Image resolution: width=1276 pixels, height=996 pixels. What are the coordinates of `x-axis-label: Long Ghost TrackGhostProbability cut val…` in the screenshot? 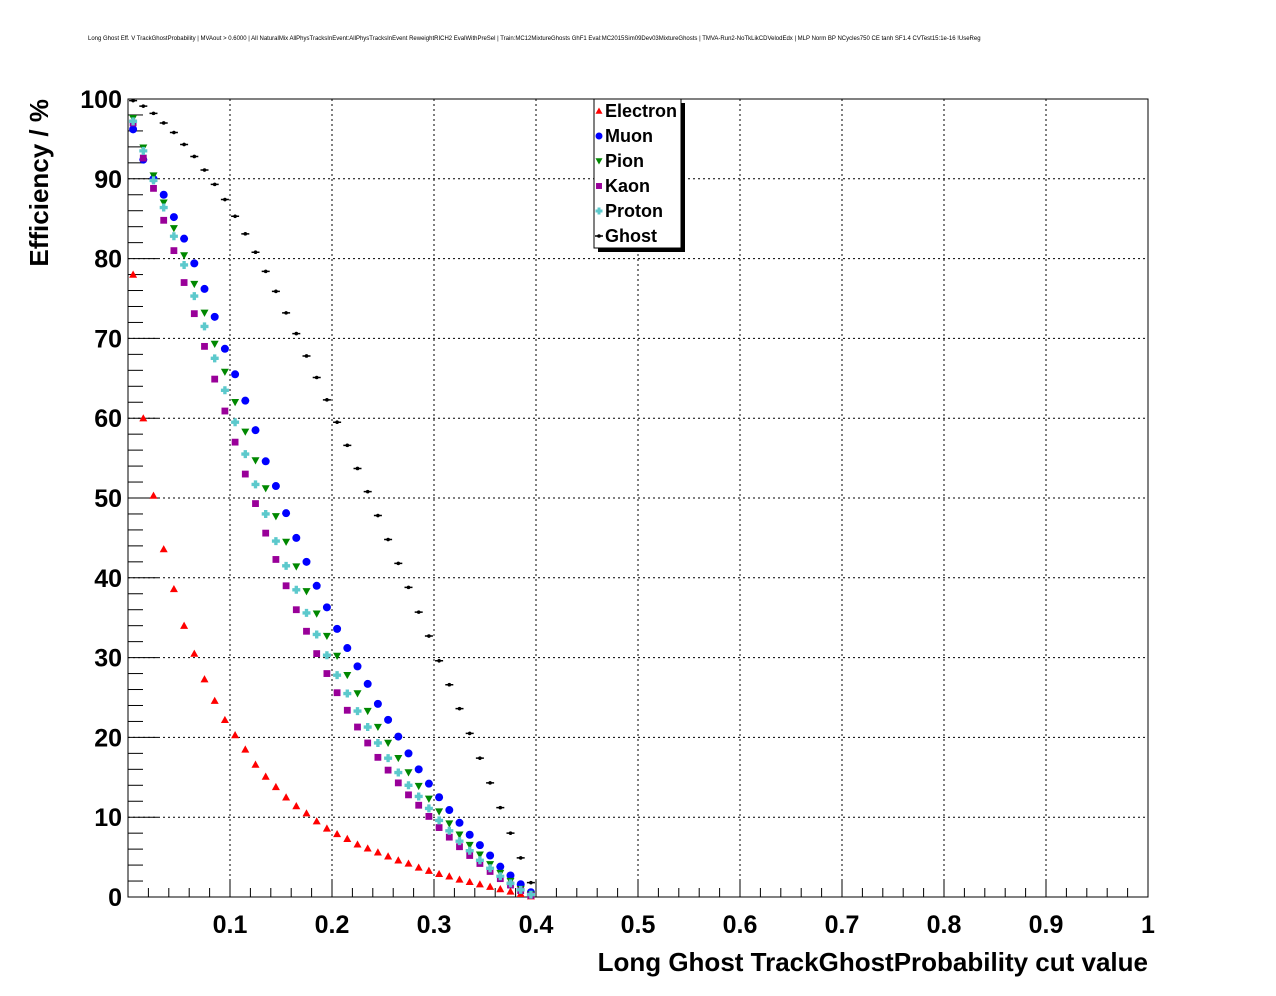 It's located at (873, 962).